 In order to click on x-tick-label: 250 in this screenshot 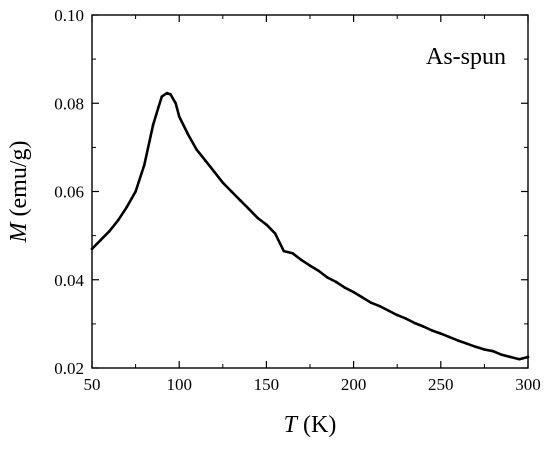, I will do `click(441, 384)`.